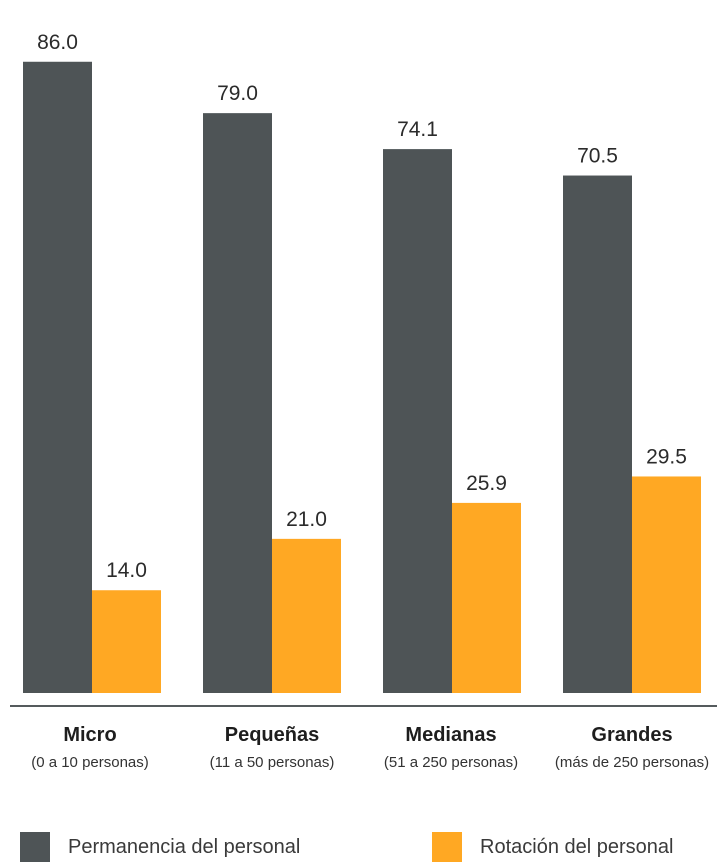 The width and height of the screenshot is (727, 862). Describe the element at coordinates (126, 570) in the screenshot. I see `value-label-rotacion-micro: 14.0` at that location.